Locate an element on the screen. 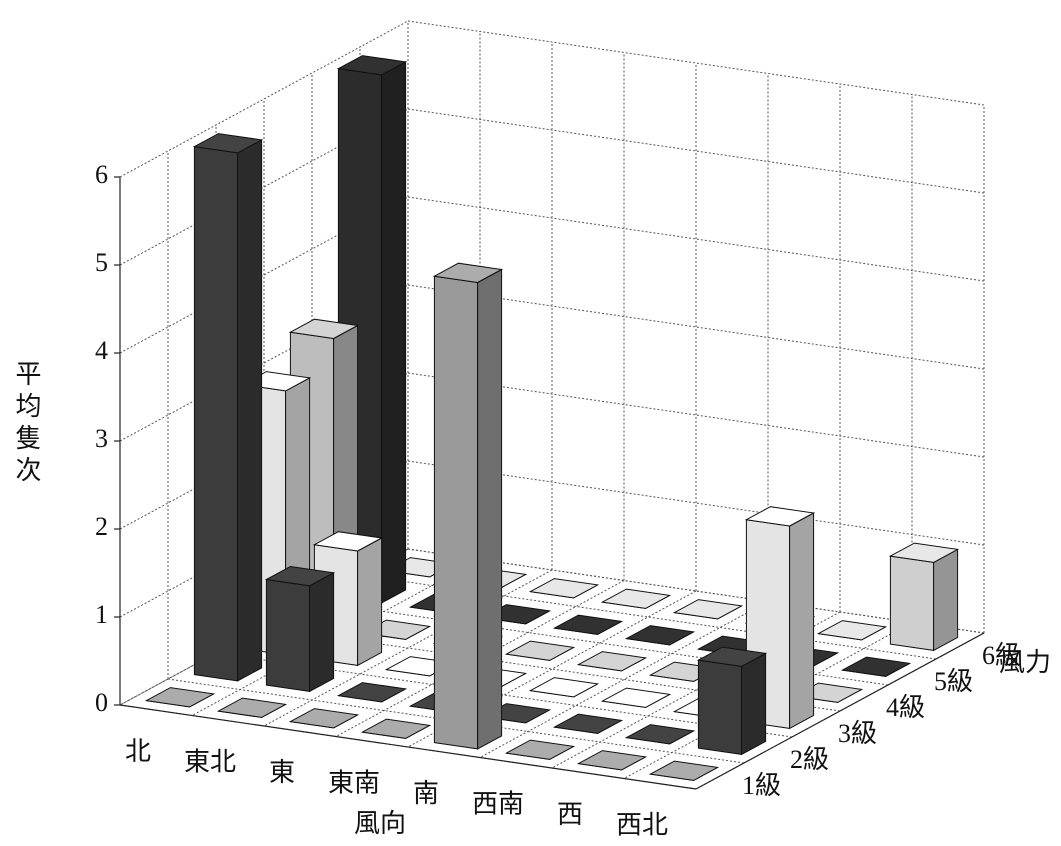 This screenshot has height=846, width=1061. z-tick-label: 6 is located at coordinates (101, 174).